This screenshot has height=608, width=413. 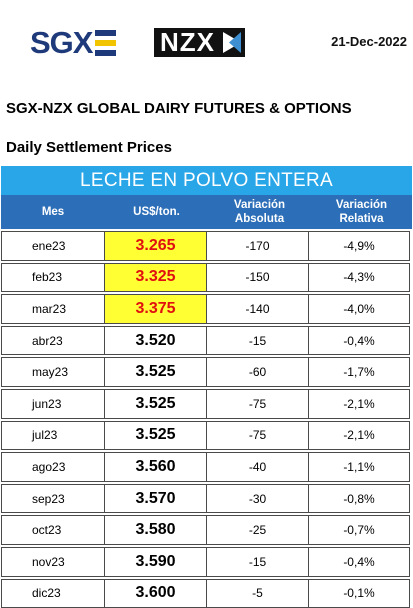 I want to click on table-row: jun23 3.525 -75 -2,1%, so click(x=206, y=403).